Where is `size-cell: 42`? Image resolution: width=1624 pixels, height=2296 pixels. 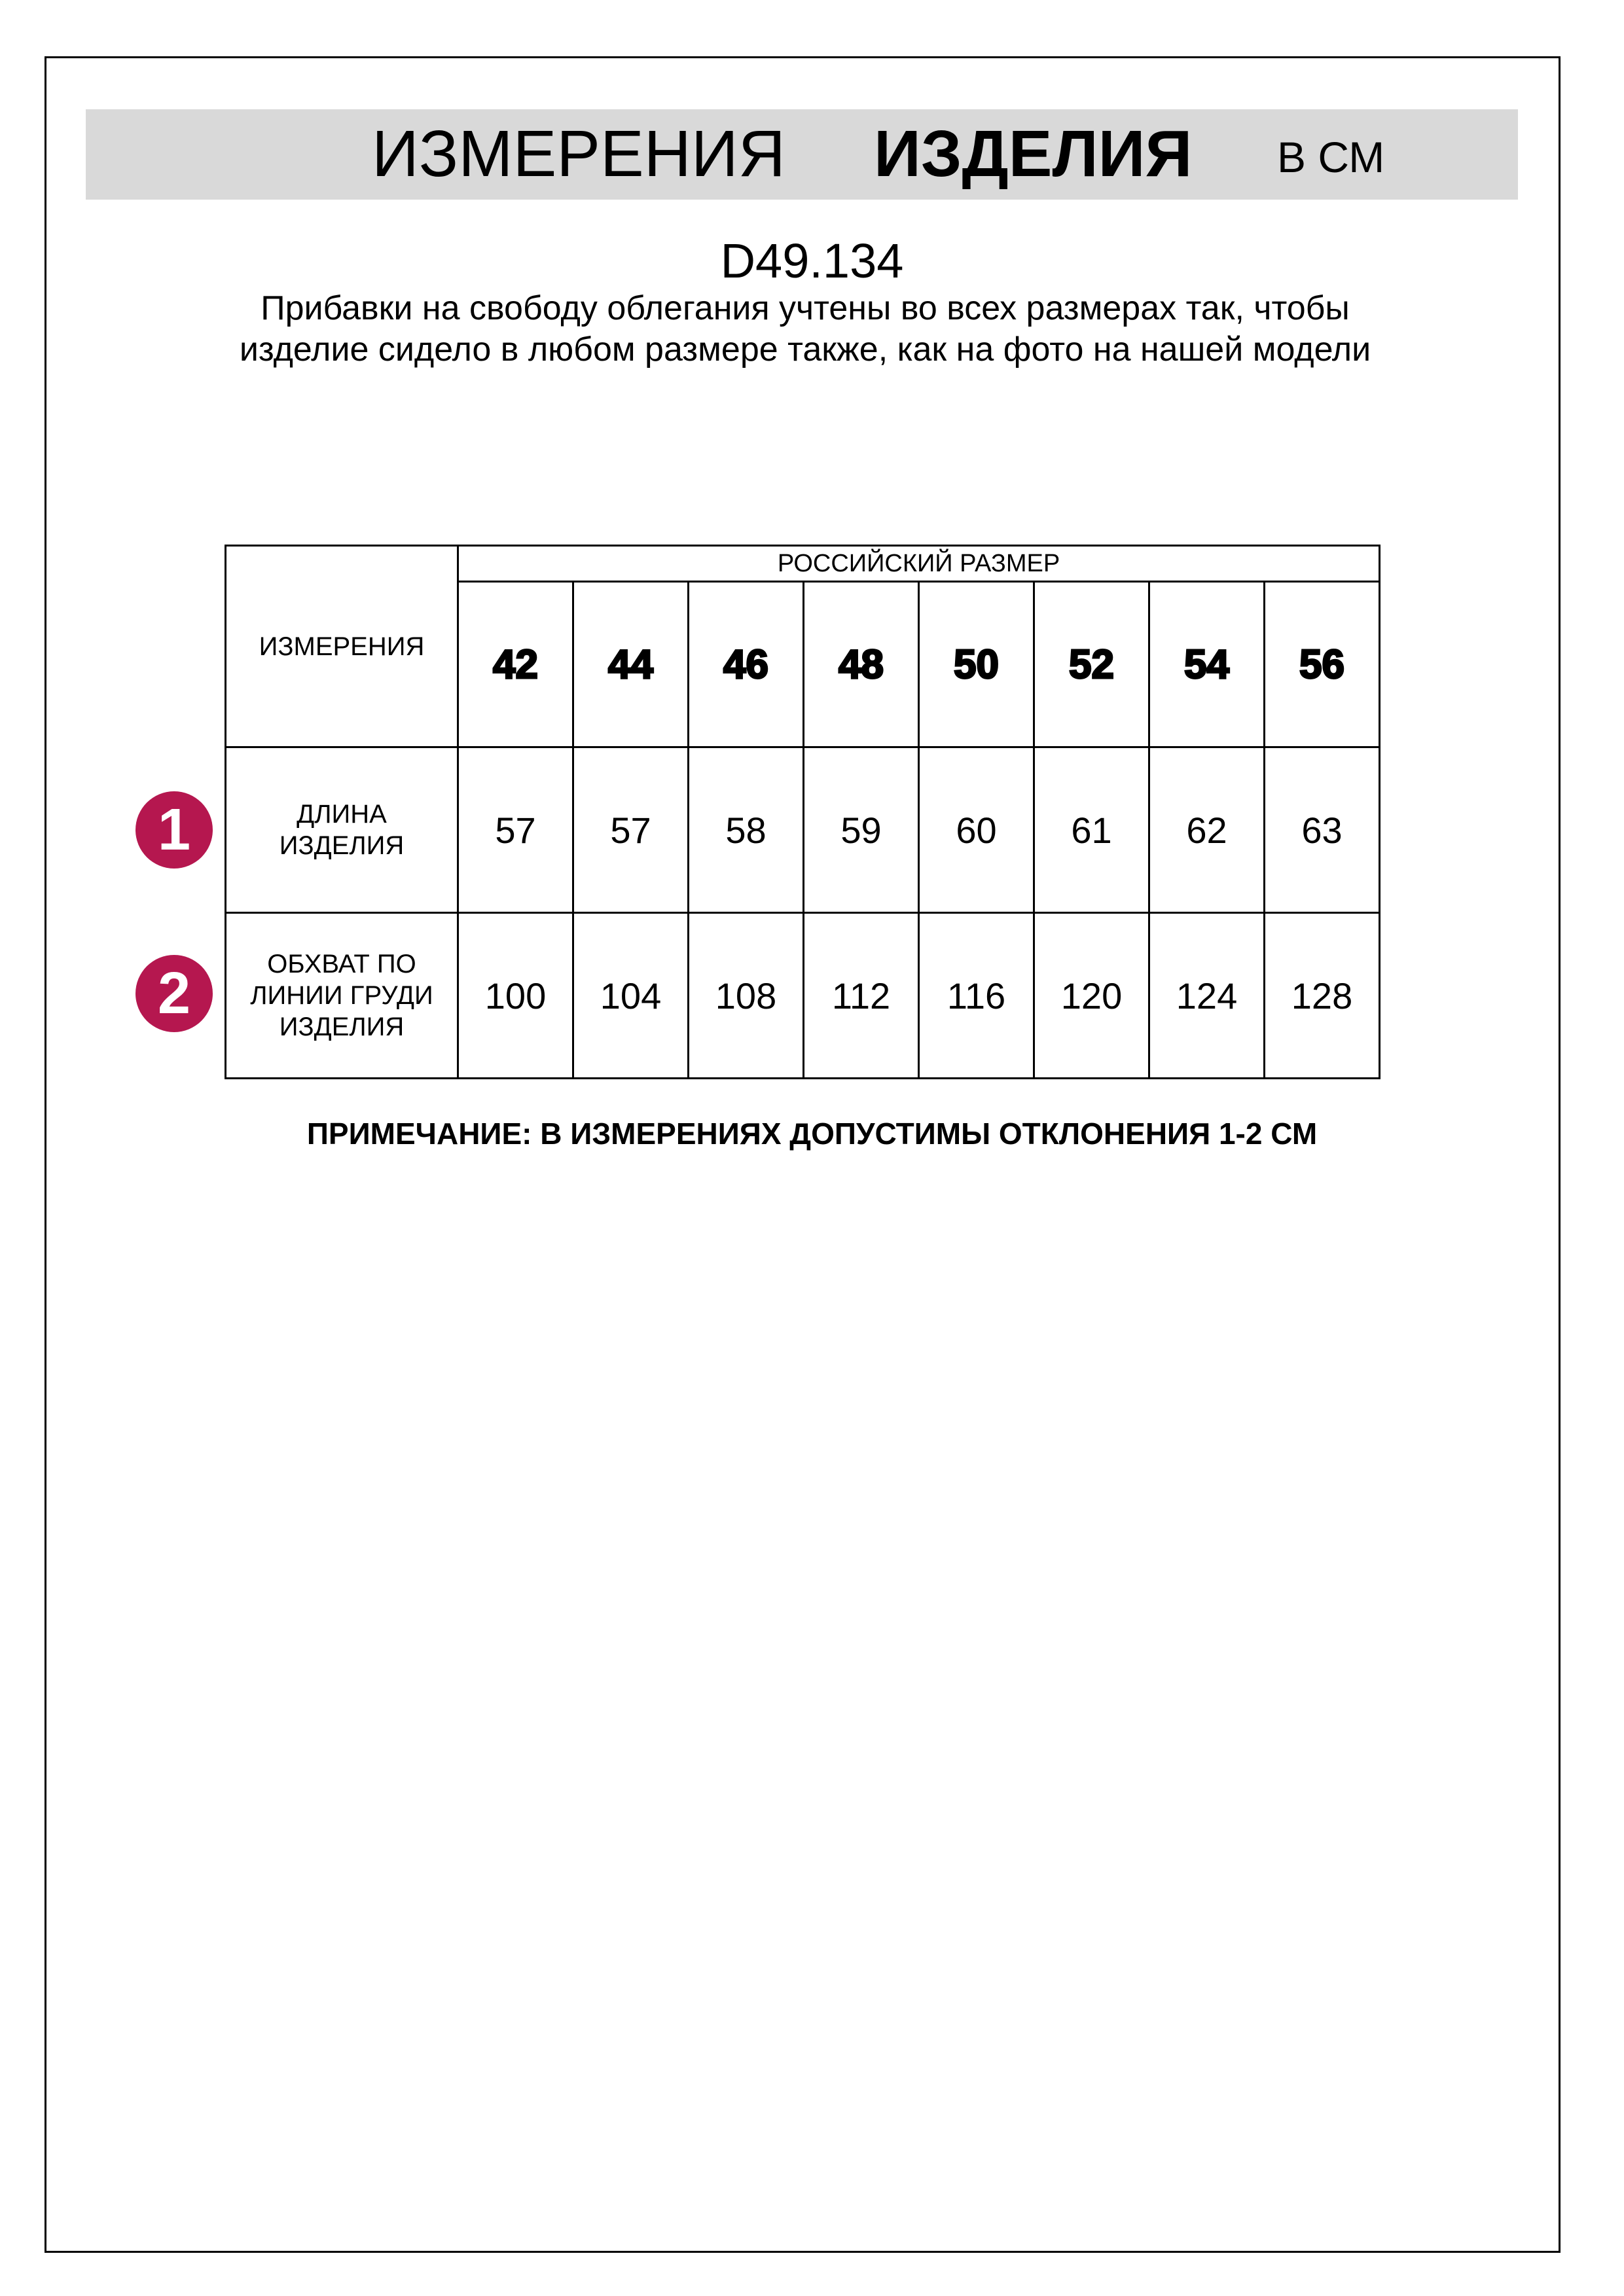 size-cell: 42 is located at coordinates (515, 664).